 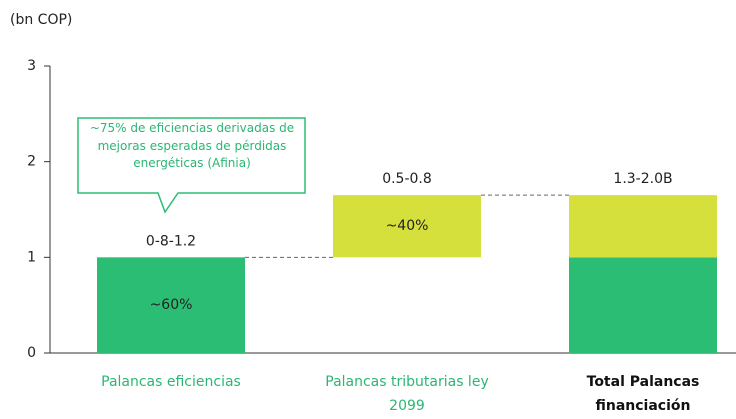 What do you see at coordinates (41, 20) in the screenshot?
I see `y-axis-label: (bn COP)` at bounding box center [41, 20].